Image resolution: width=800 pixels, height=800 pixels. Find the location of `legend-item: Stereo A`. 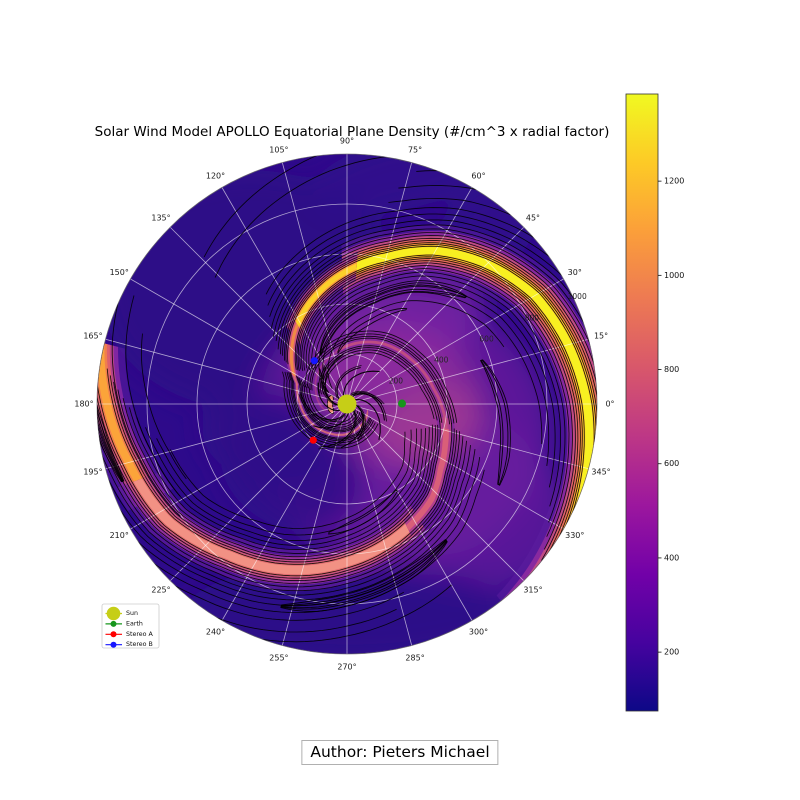

legend-item: Stereo A is located at coordinates (129, 634).